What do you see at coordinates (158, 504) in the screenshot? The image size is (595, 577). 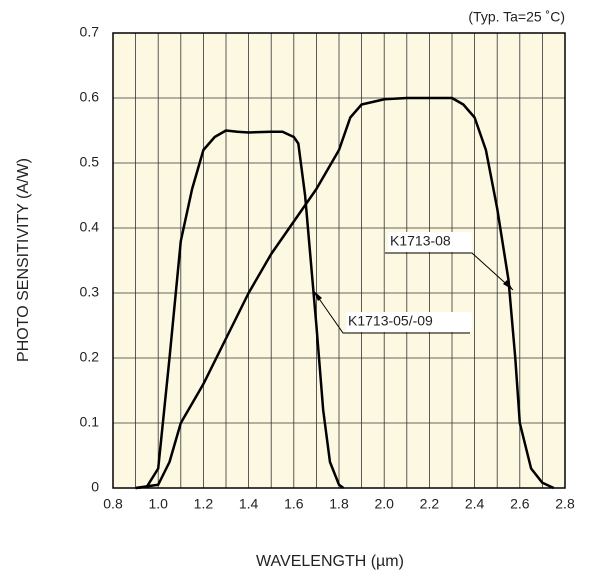 I see `x-tick-label: 1.0` at bounding box center [158, 504].